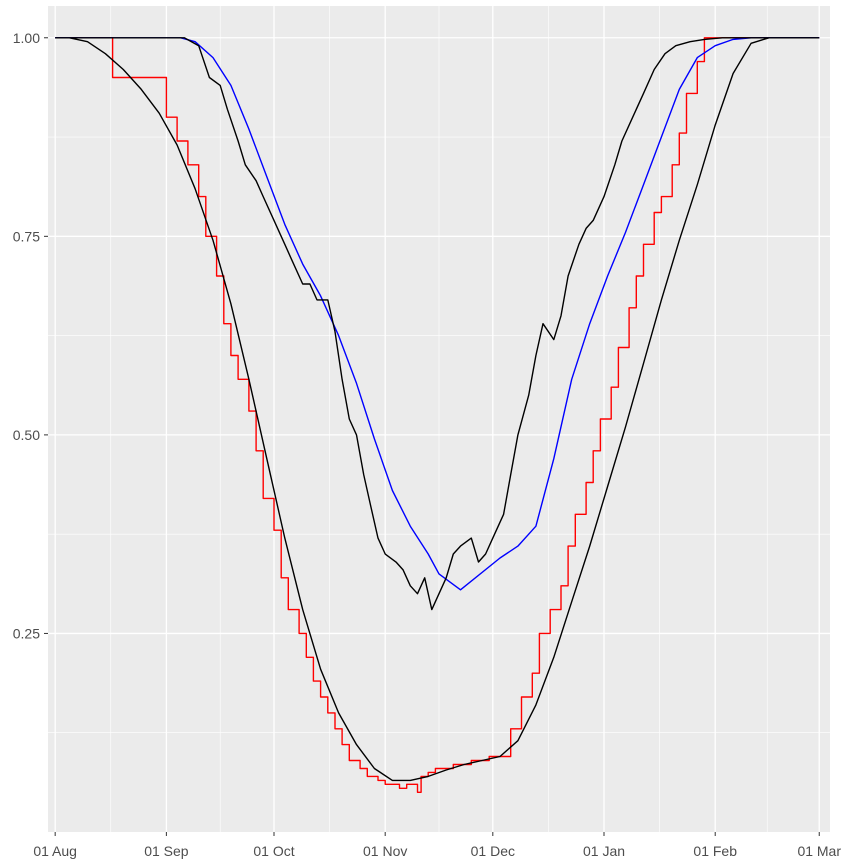 Image resolution: width=852 pixels, height=866 pixels. Describe the element at coordinates (273, 851) in the screenshot. I see `x-tick-label: 01 Oct` at that location.